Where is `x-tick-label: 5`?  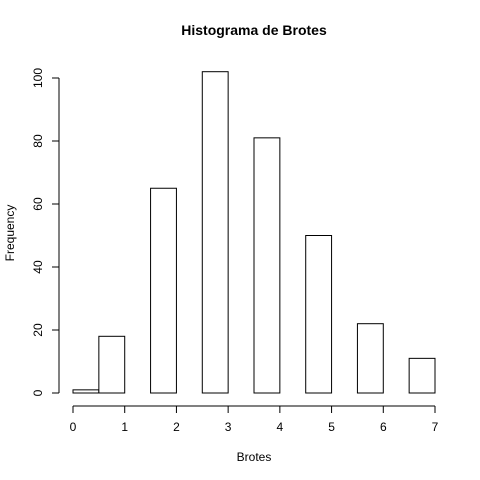 x-tick-label: 5 is located at coordinates (331, 427).